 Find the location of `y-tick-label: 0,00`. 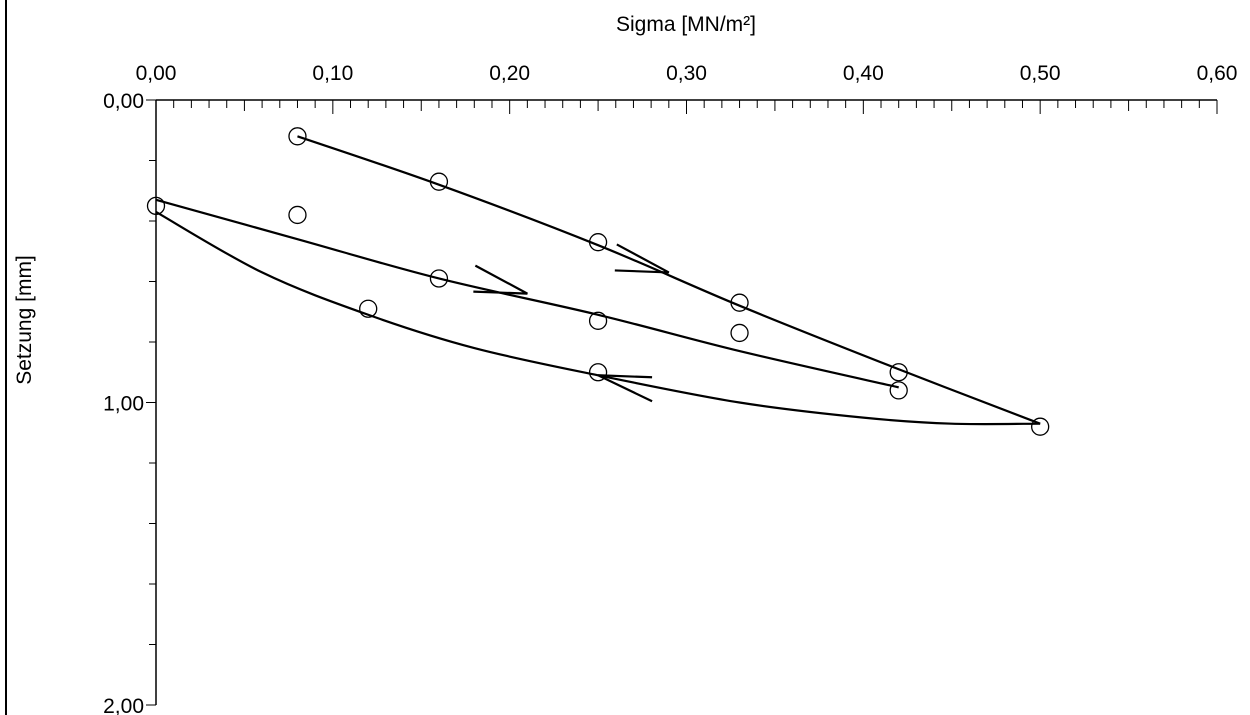

y-tick-label: 0,00 is located at coordinates (123, 101).